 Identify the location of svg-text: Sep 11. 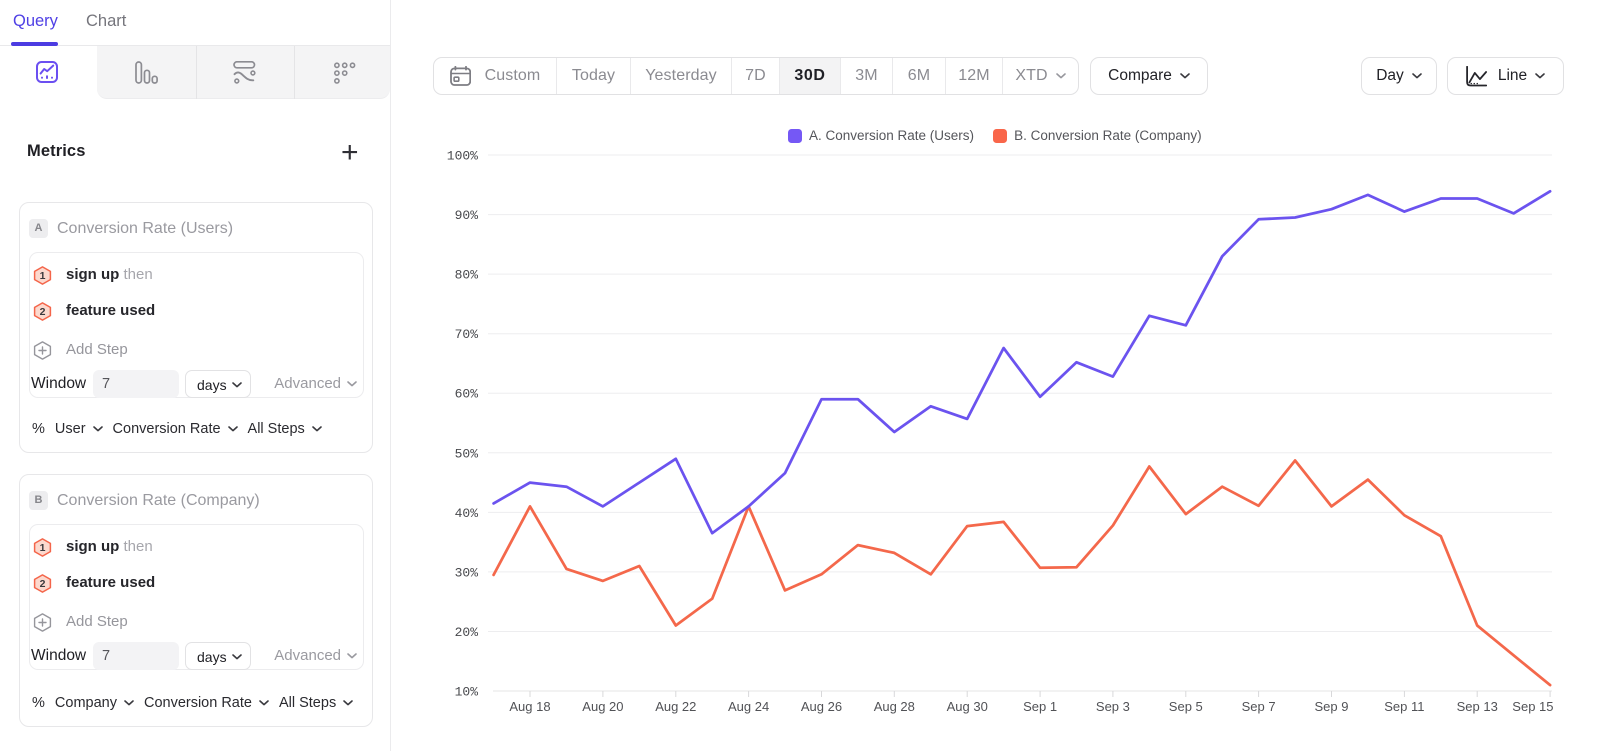
(1404, 706).